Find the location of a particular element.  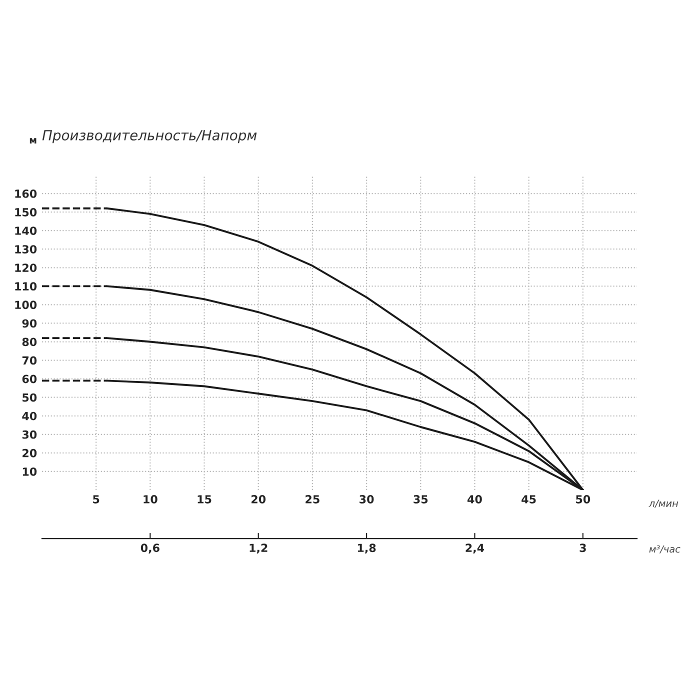

x-tick-label: 40 is located at coordinates (474, 499).